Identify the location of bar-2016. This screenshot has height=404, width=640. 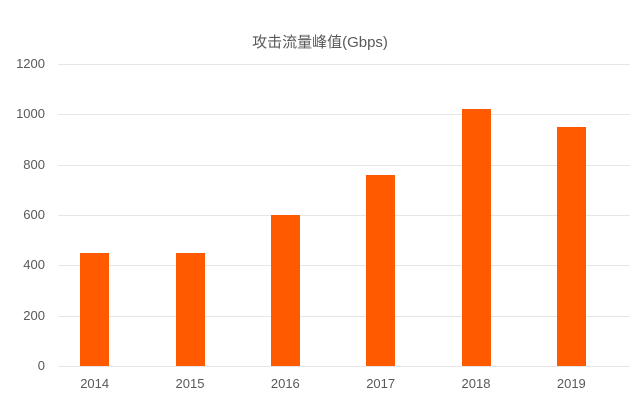
(285, 290).